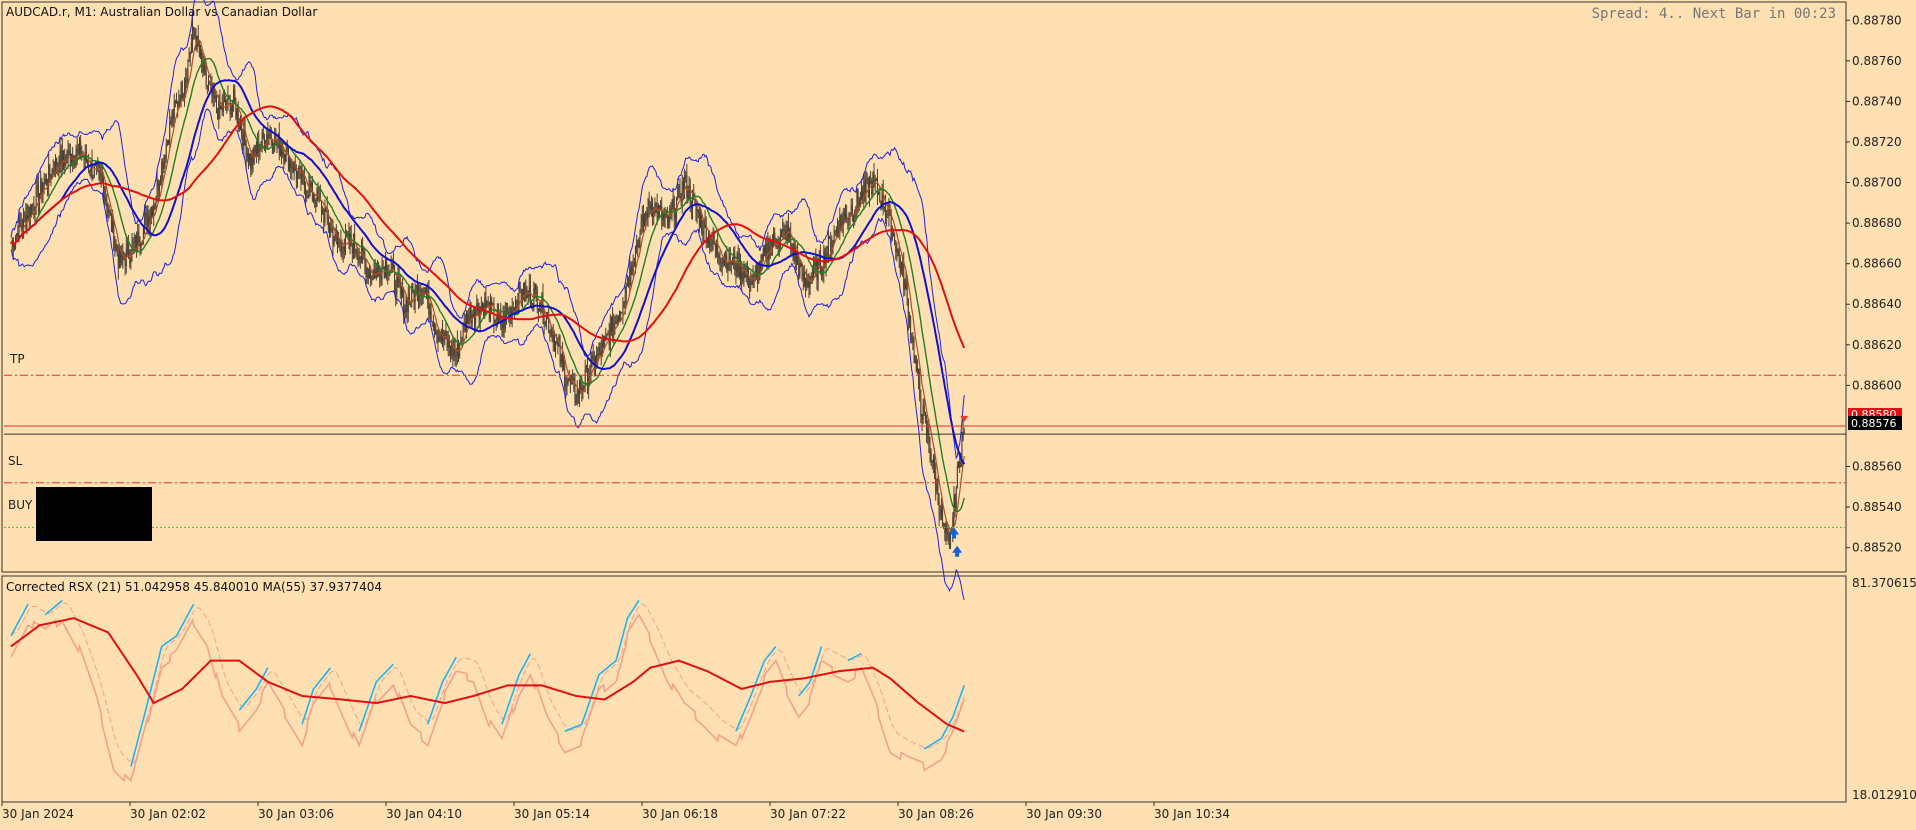  What do you see at coordinates (1714, 14) in the screenshot?
I see `spread-status: Spread: 4.. Next Bar in 00:23` at bounding box center [1714, 14].